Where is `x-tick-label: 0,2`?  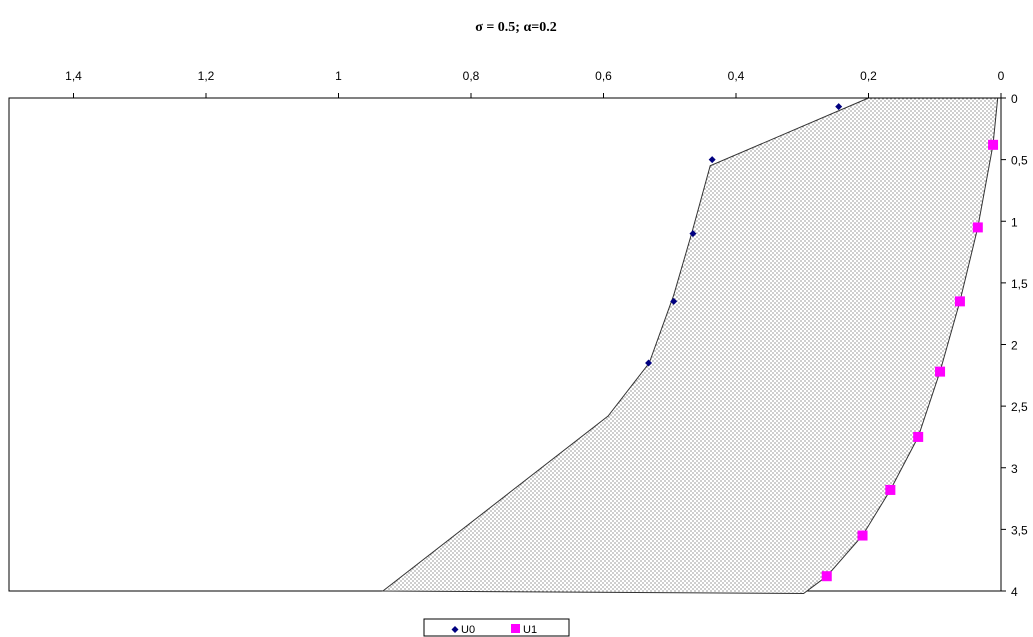 x-tick-label: 0,2 is located at coordinates (868, 76).